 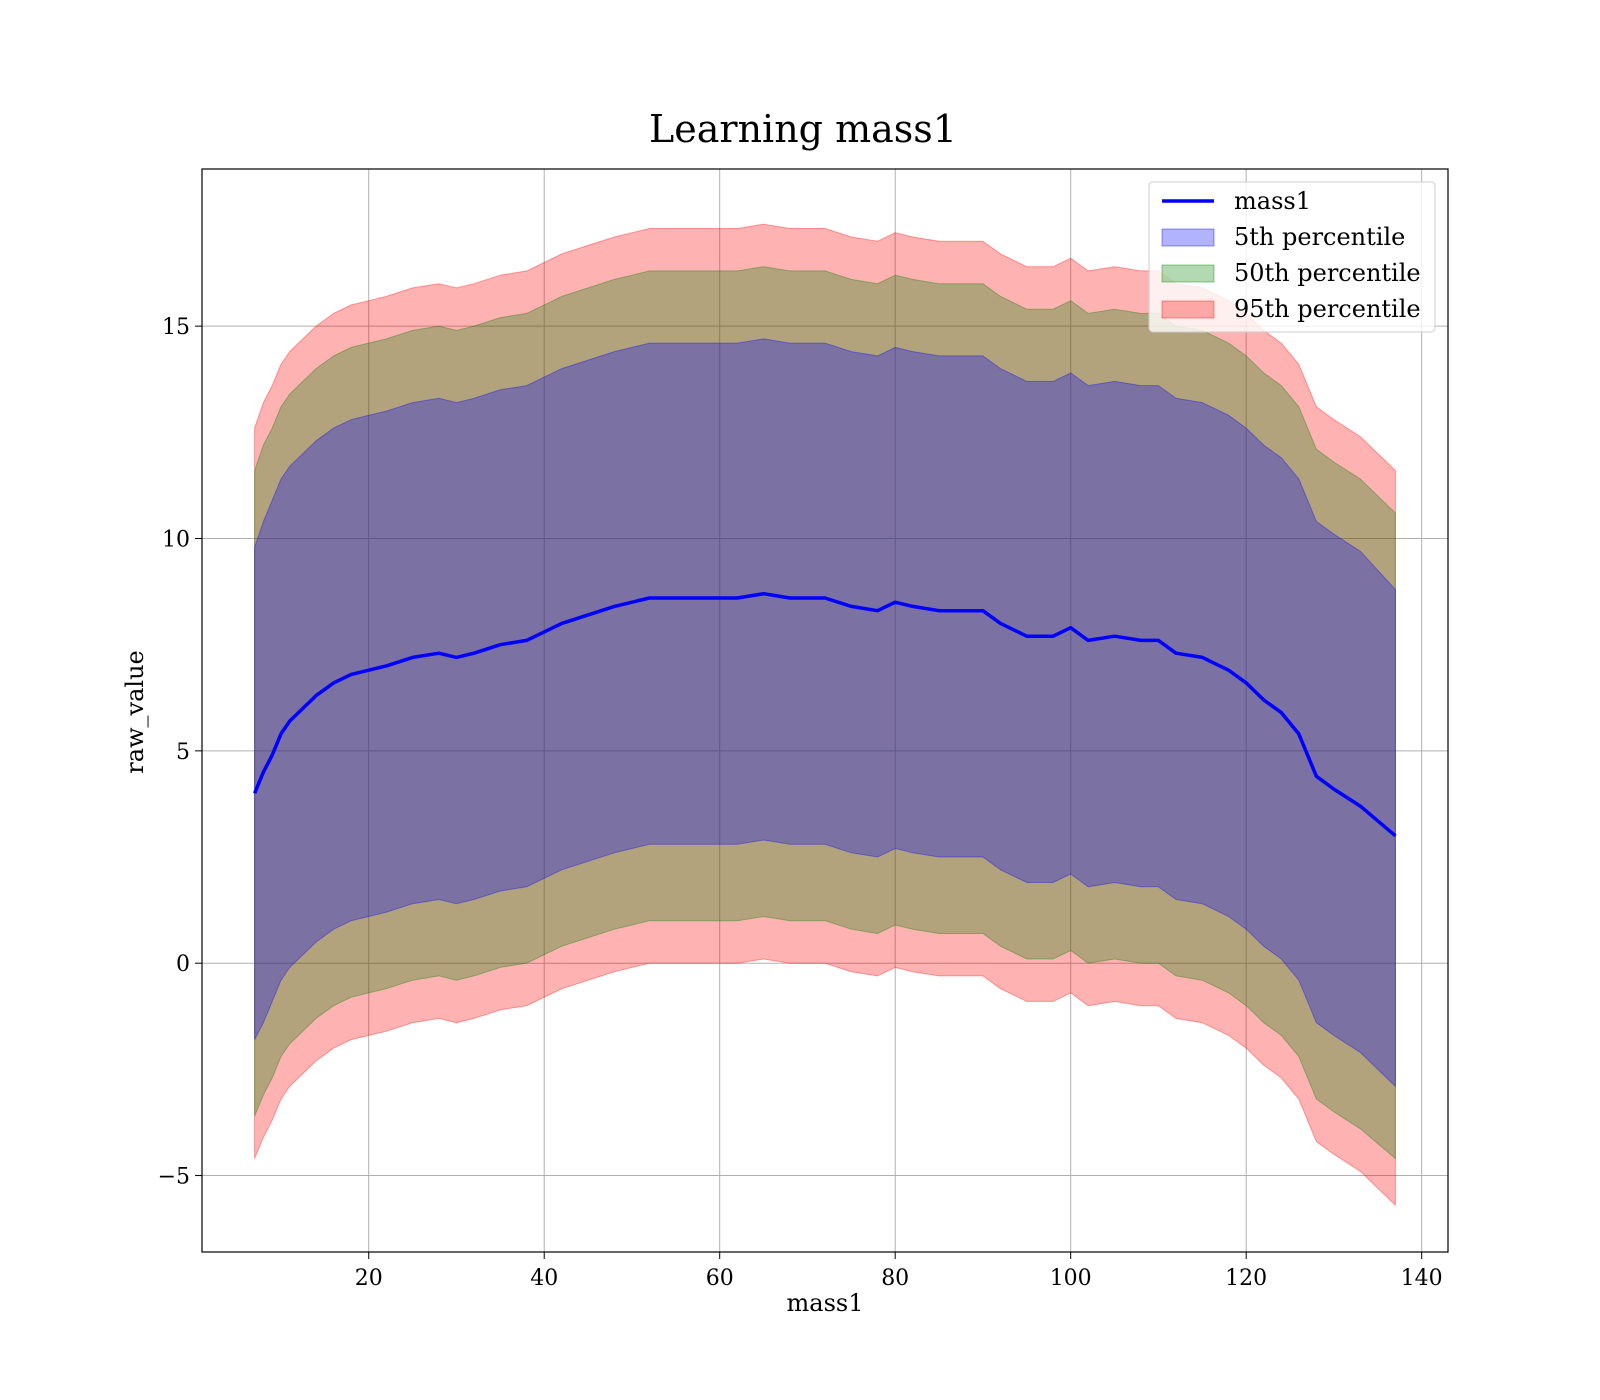 I want to click on x-tick-label: 20, so click(x=369, y=1278).